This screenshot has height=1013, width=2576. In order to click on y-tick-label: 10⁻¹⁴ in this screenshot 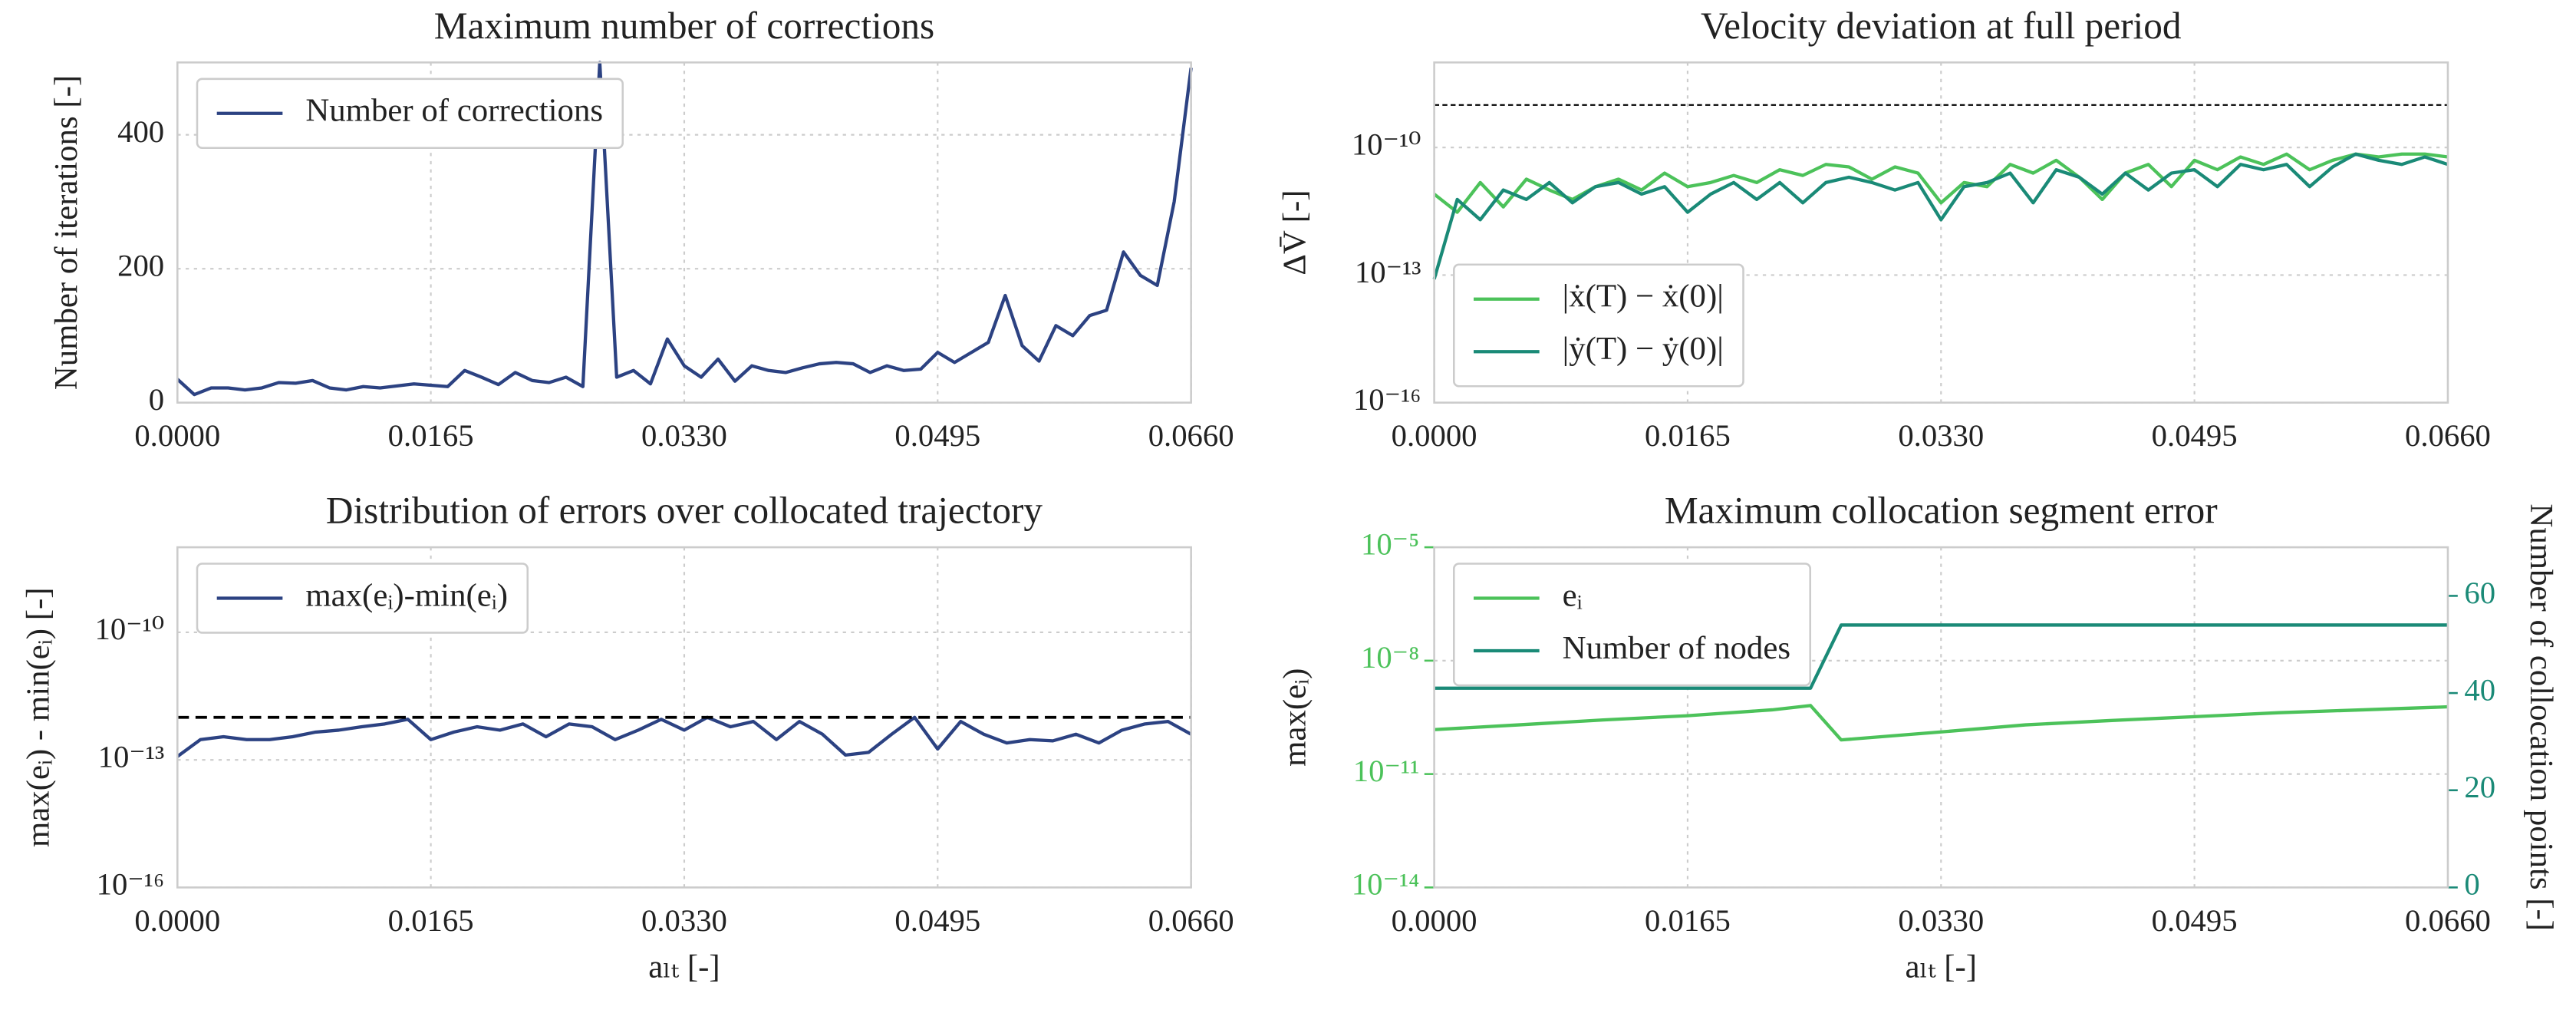, I will do `click(1386, 885)`.